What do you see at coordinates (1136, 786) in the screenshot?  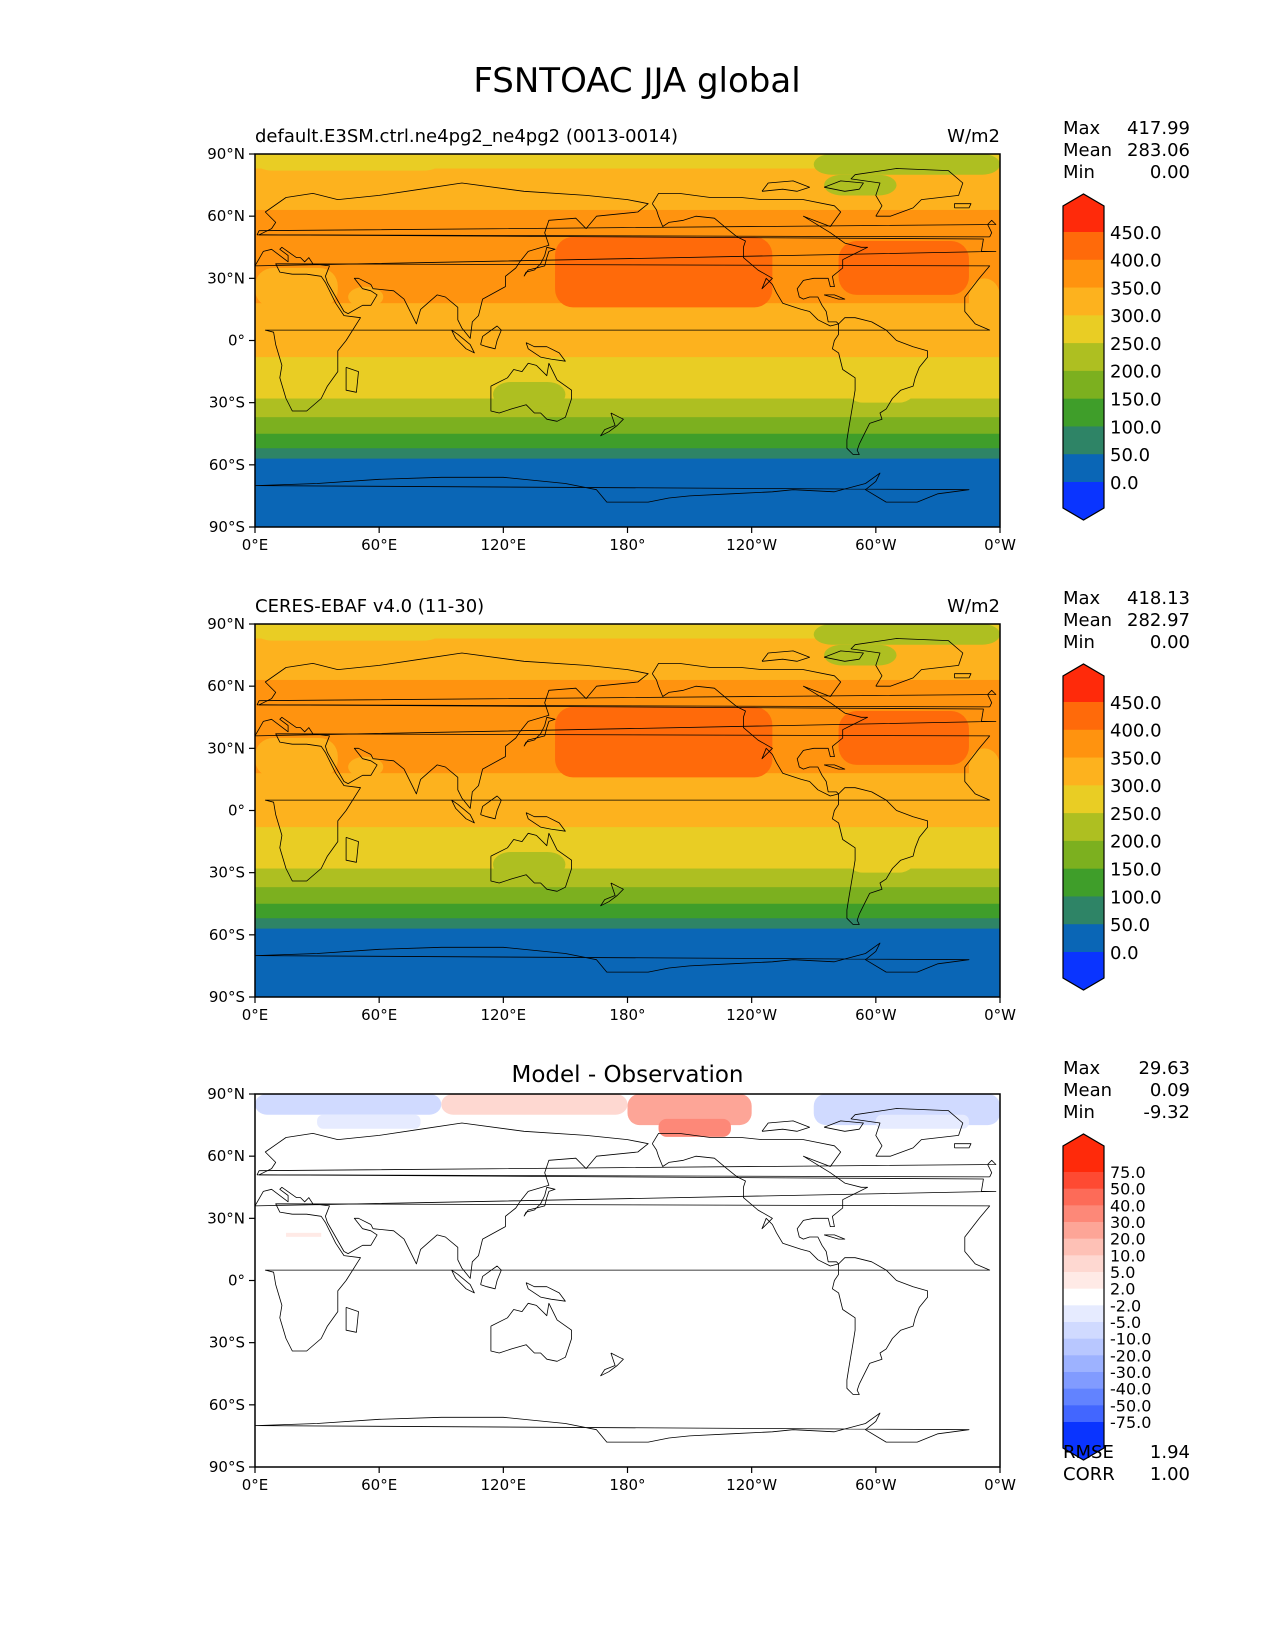 I see `colorbar-label: 300.0` at bounding box center [1136, 786].